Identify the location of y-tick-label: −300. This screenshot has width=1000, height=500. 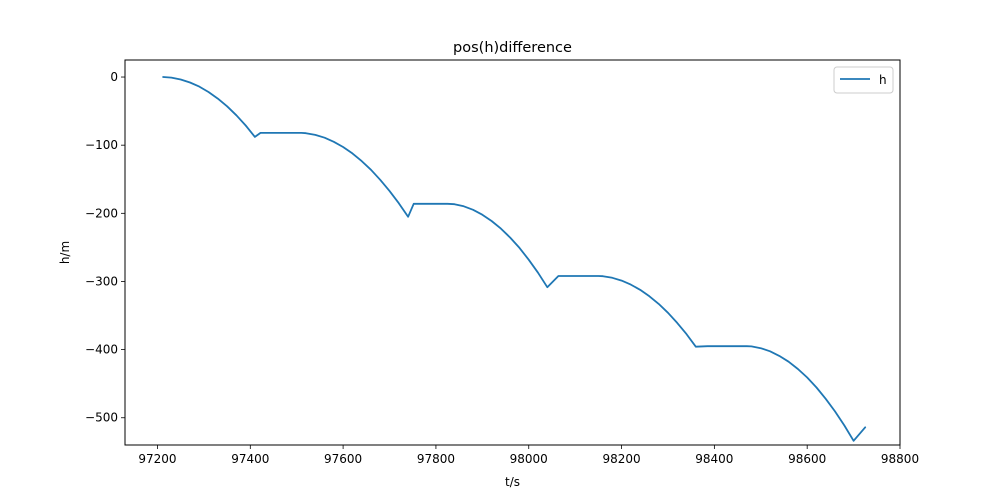
(101, 281).